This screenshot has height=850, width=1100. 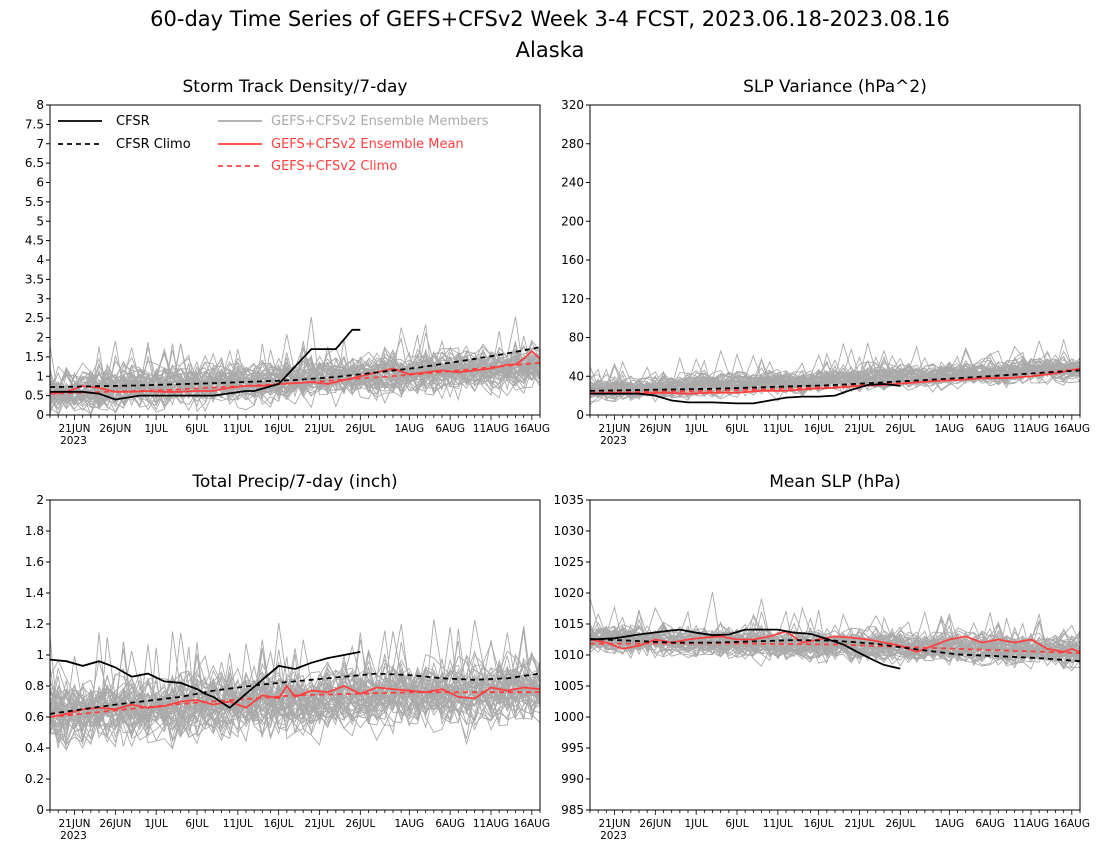 What do you see at coordinates (572, 105) in the screenshot?
I see `y-tick-label: 320` at bounding box center [572, 105].